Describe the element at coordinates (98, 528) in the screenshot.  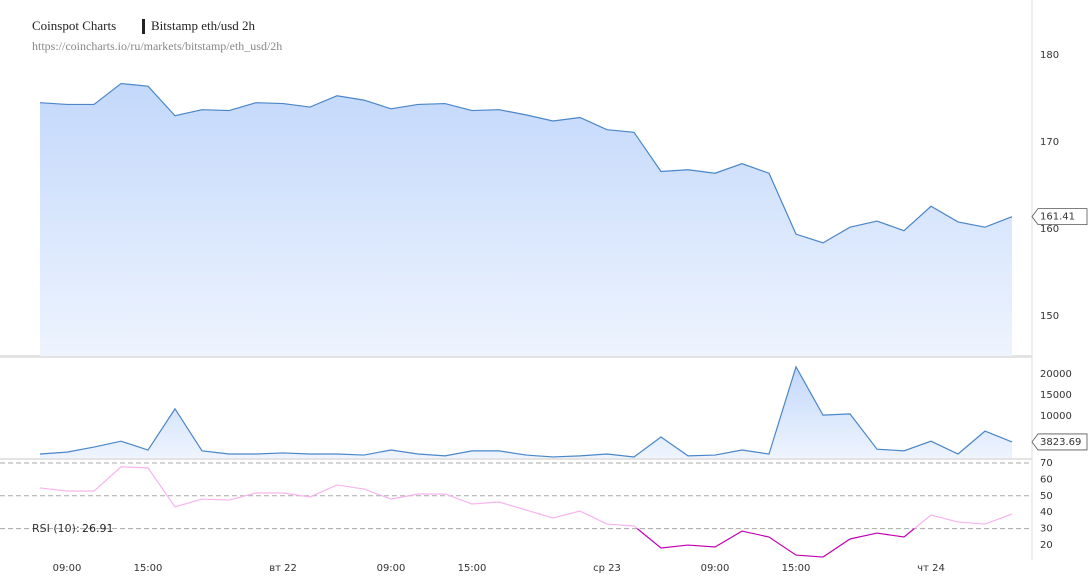
I see `rsi-current: 26.91` at that location.